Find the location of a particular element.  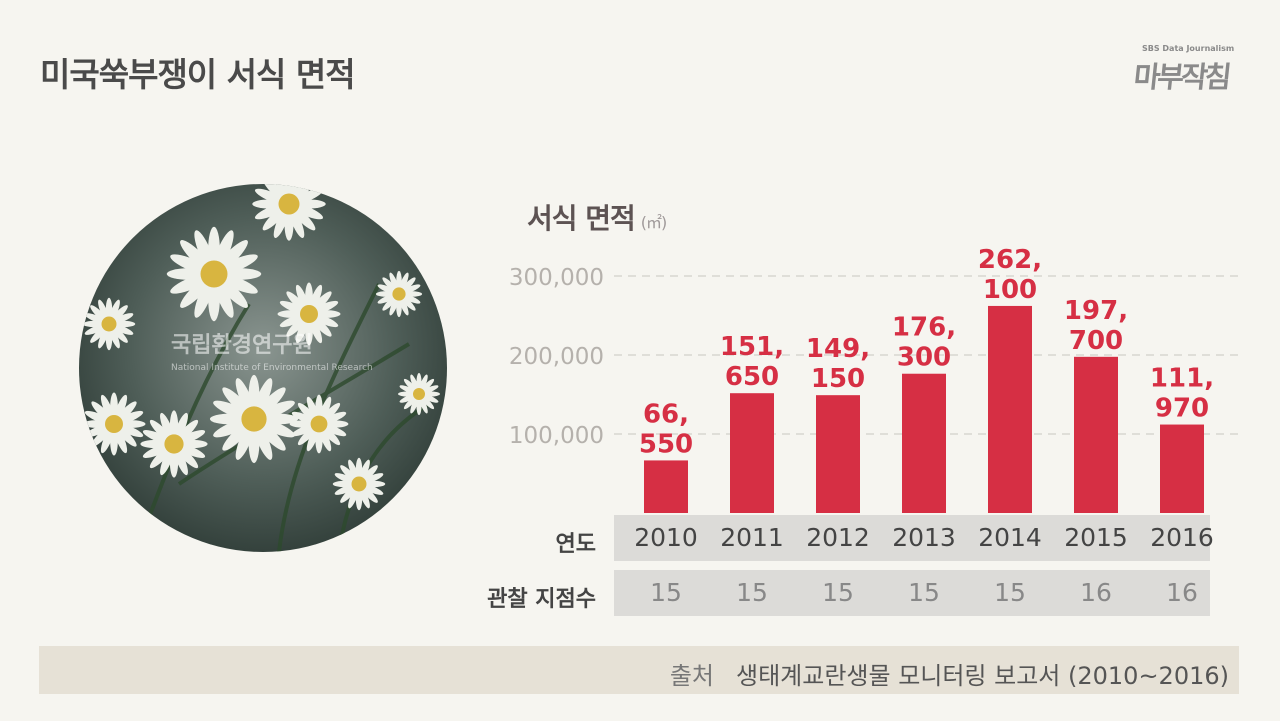

x-tick-label: 2016 is located at coordinates (1182, 537).